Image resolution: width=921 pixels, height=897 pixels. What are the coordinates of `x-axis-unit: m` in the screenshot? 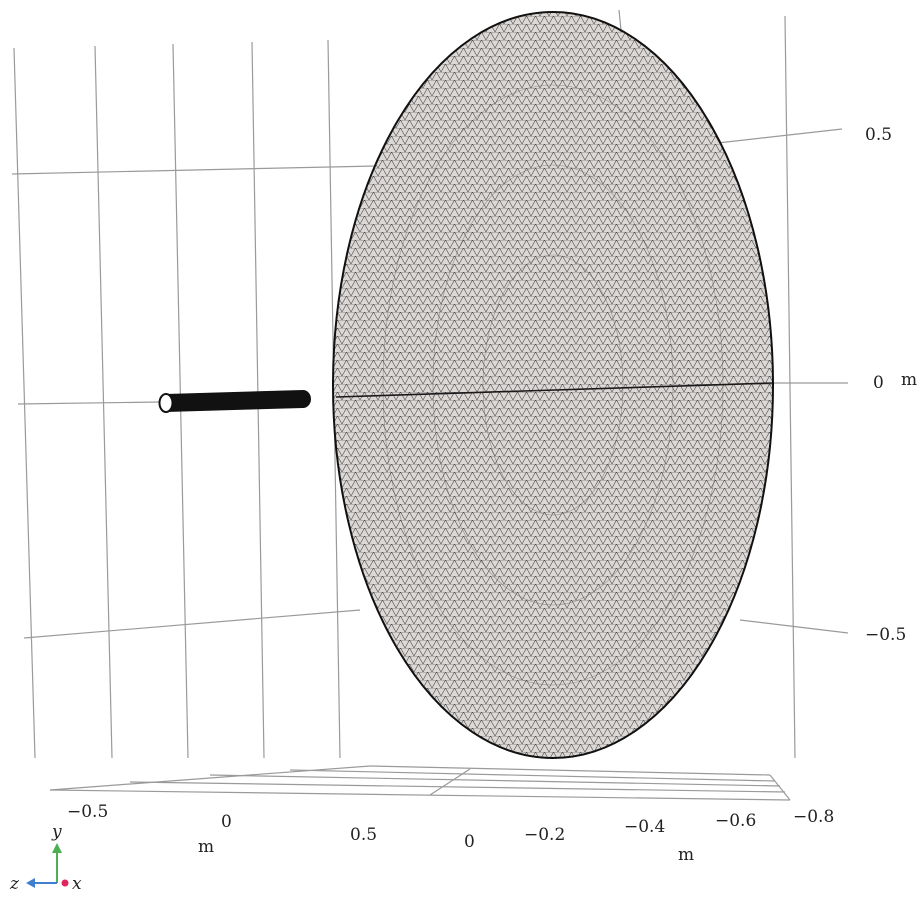 It's located at (206, 847).